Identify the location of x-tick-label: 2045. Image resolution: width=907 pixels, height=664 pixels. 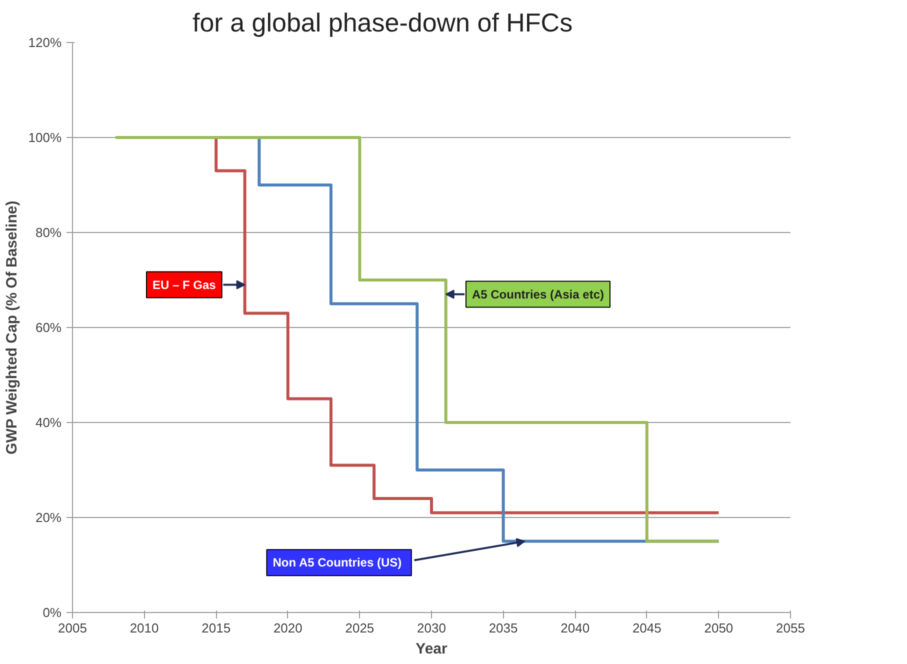
(647, 628).